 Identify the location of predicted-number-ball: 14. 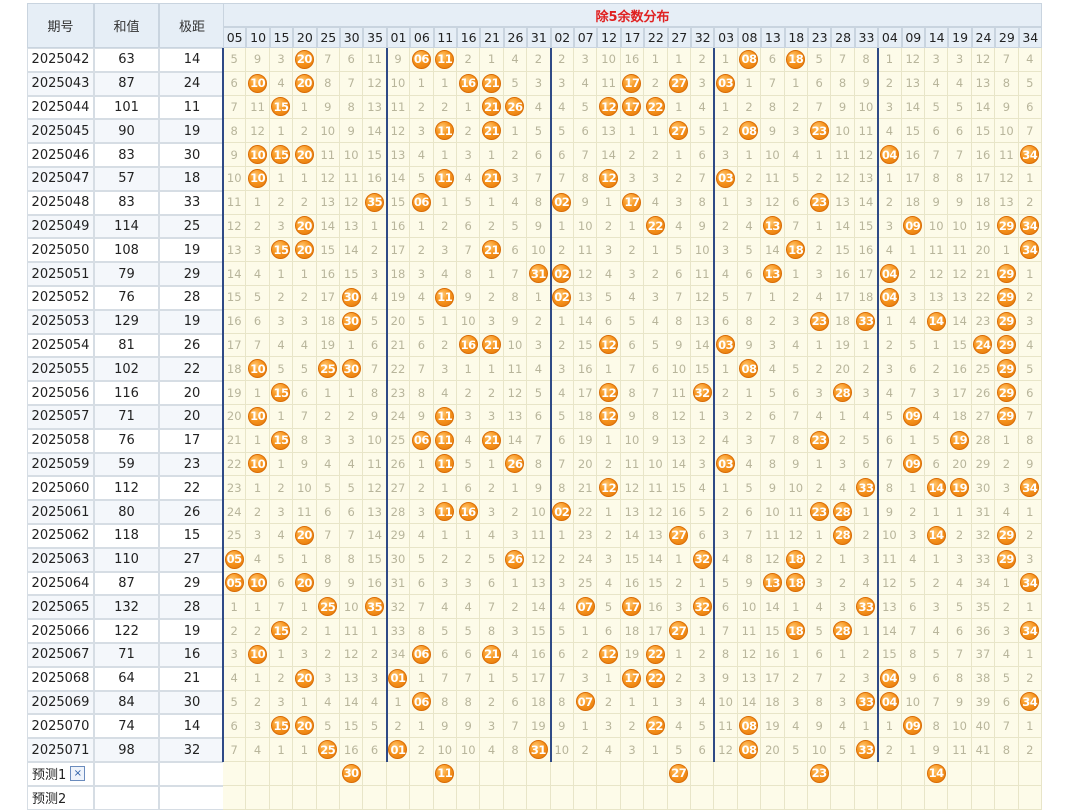
(936, 773).